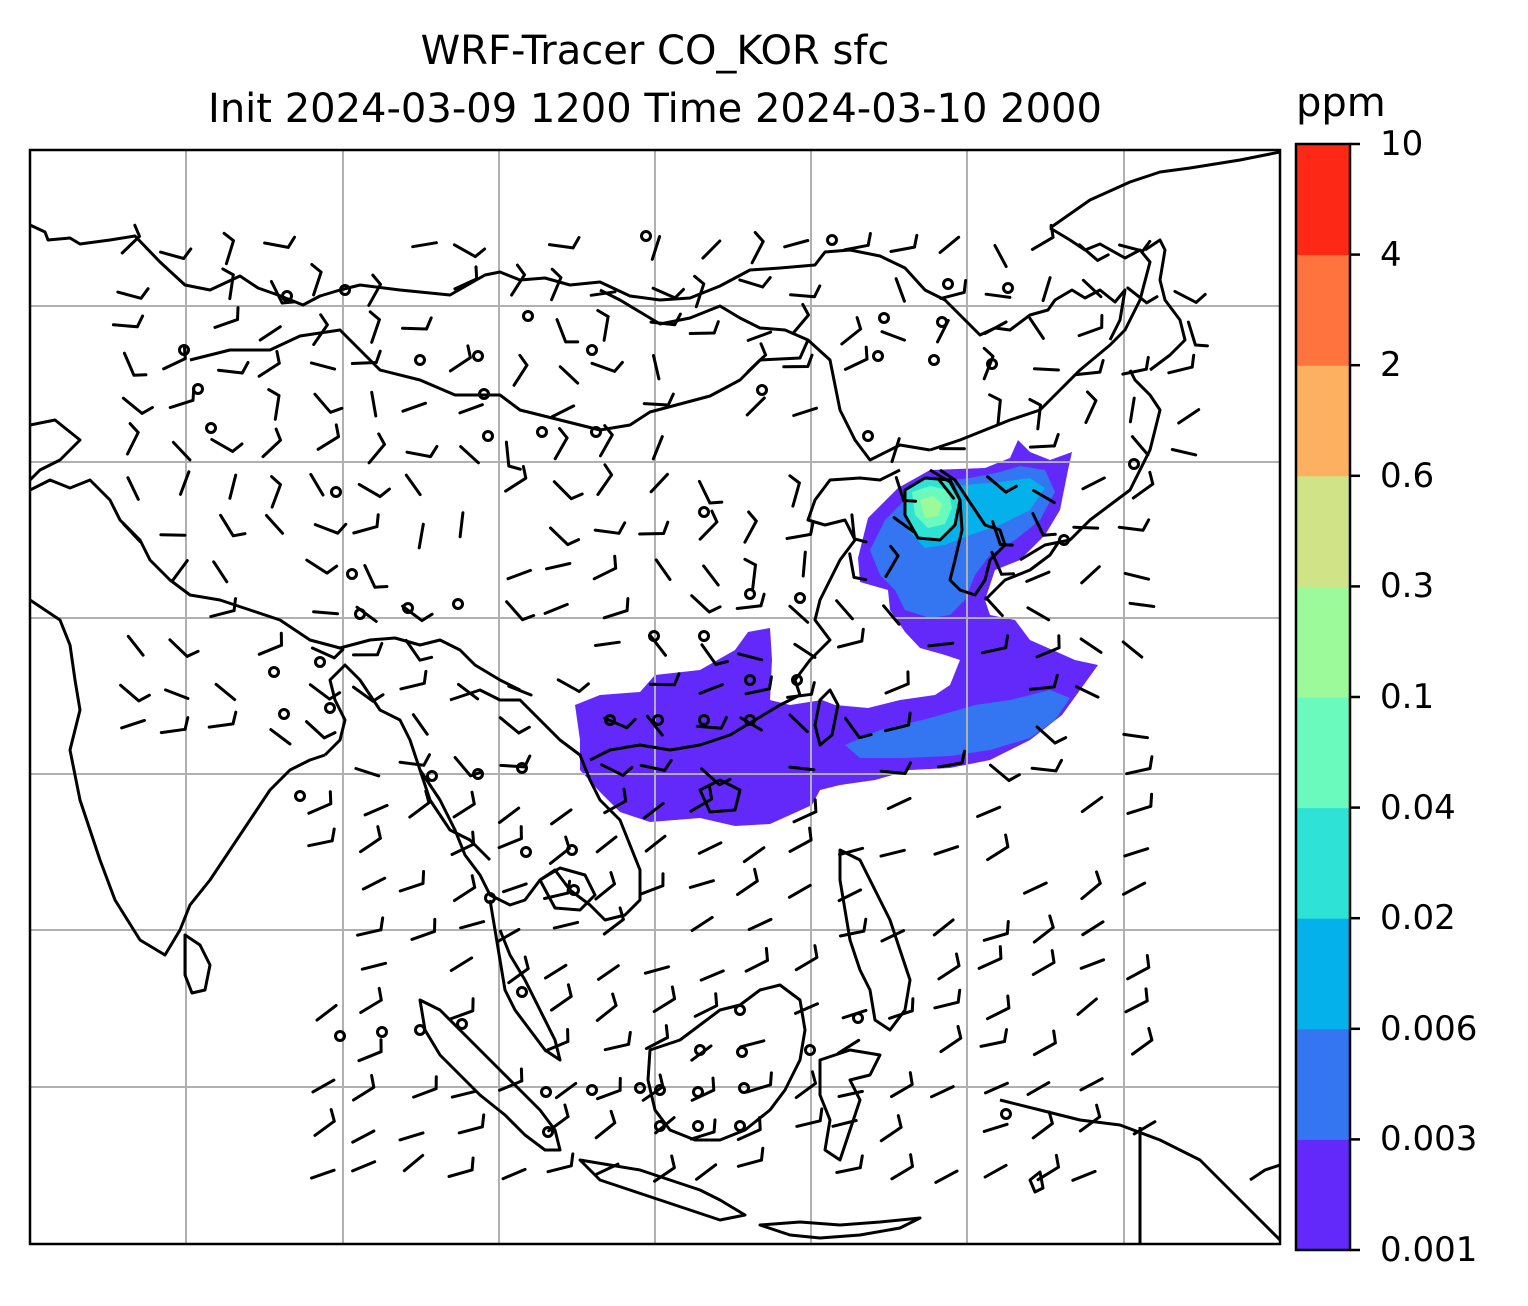 This screenshot has height=1306, width=1528. Describe the element at coordinates (530, 805) in the screenshot. I see `indochina` at that location.